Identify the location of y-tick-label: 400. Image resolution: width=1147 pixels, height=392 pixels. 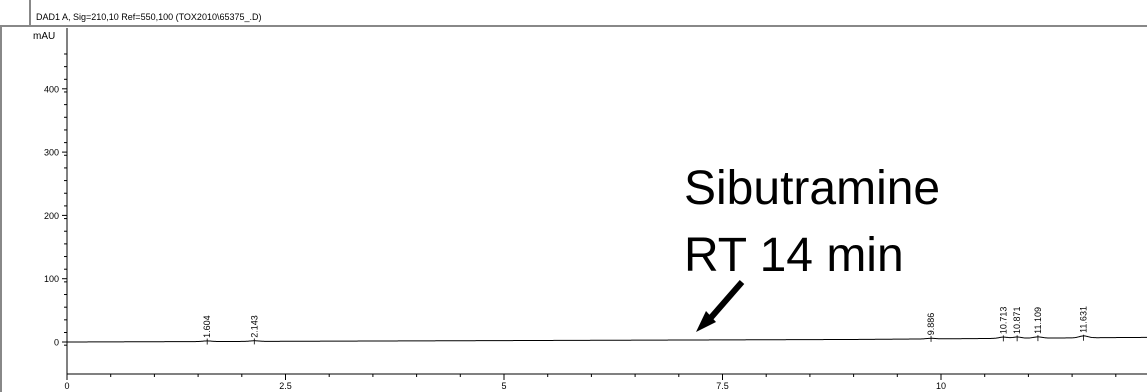
(51, 89).